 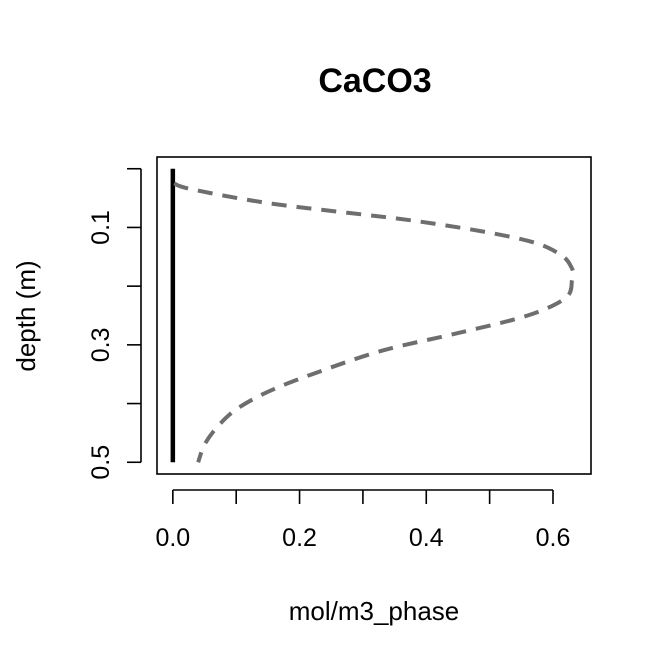 What do you see at coordinates (553, 538) in the screenshot?
I see `x-tick-label: 0.6` at bounding box center [553, 538].